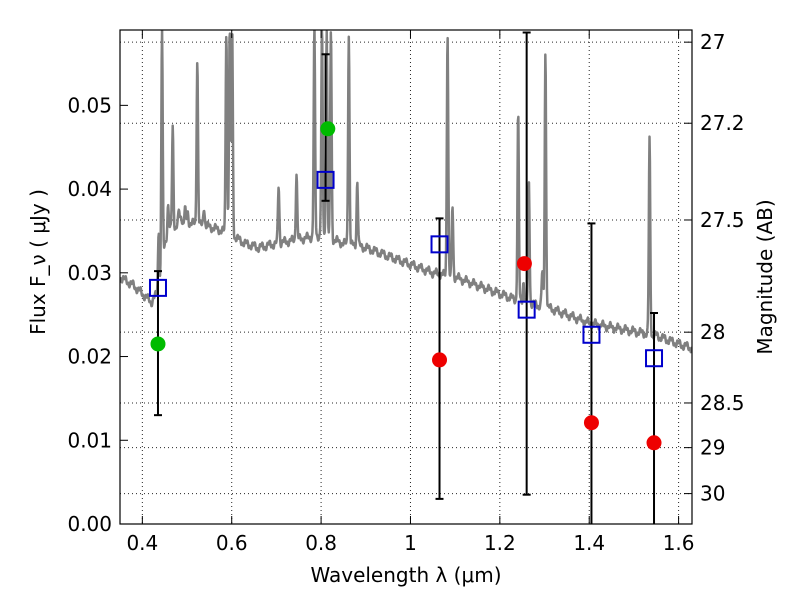 This screenshot has width=800, height=600. I want to click on right-tick-label: 28.5, so click(722, 403).